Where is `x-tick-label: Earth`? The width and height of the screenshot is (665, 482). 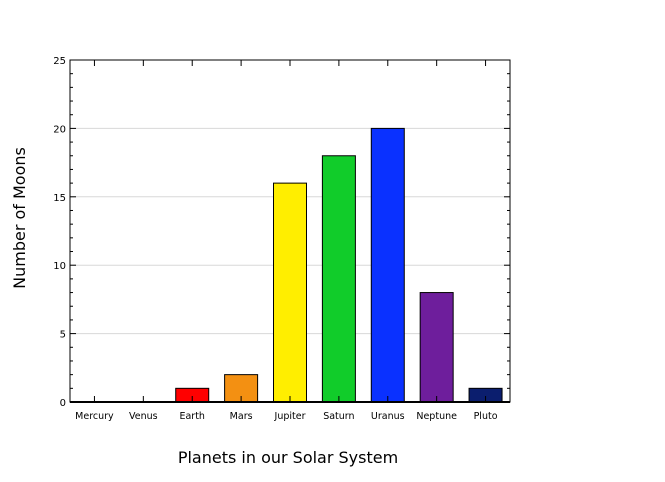 x-tick-label: Earth is located at coordinates (191, 416).